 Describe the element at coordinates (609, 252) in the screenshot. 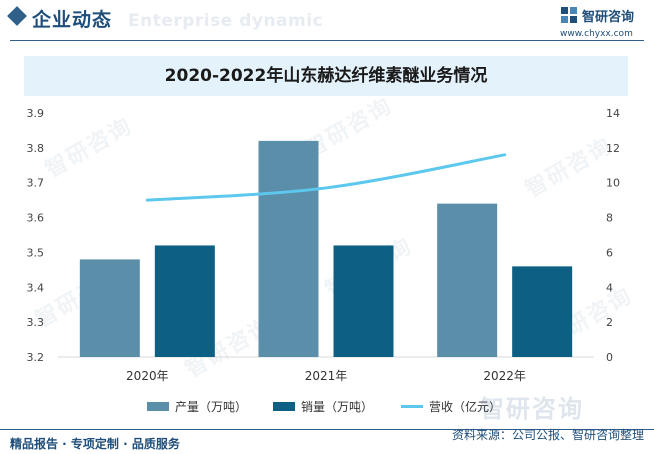

I see `y-right-tick-label: 6` at that location.